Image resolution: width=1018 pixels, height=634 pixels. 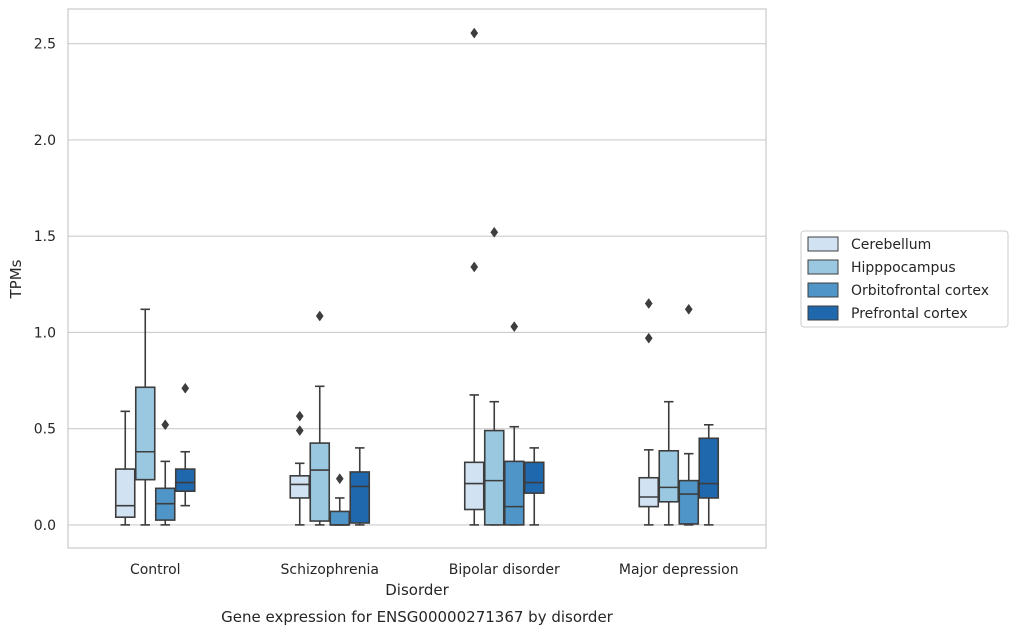 I want to click on y-tick-label: 0.0, so click(x=45, y=526).